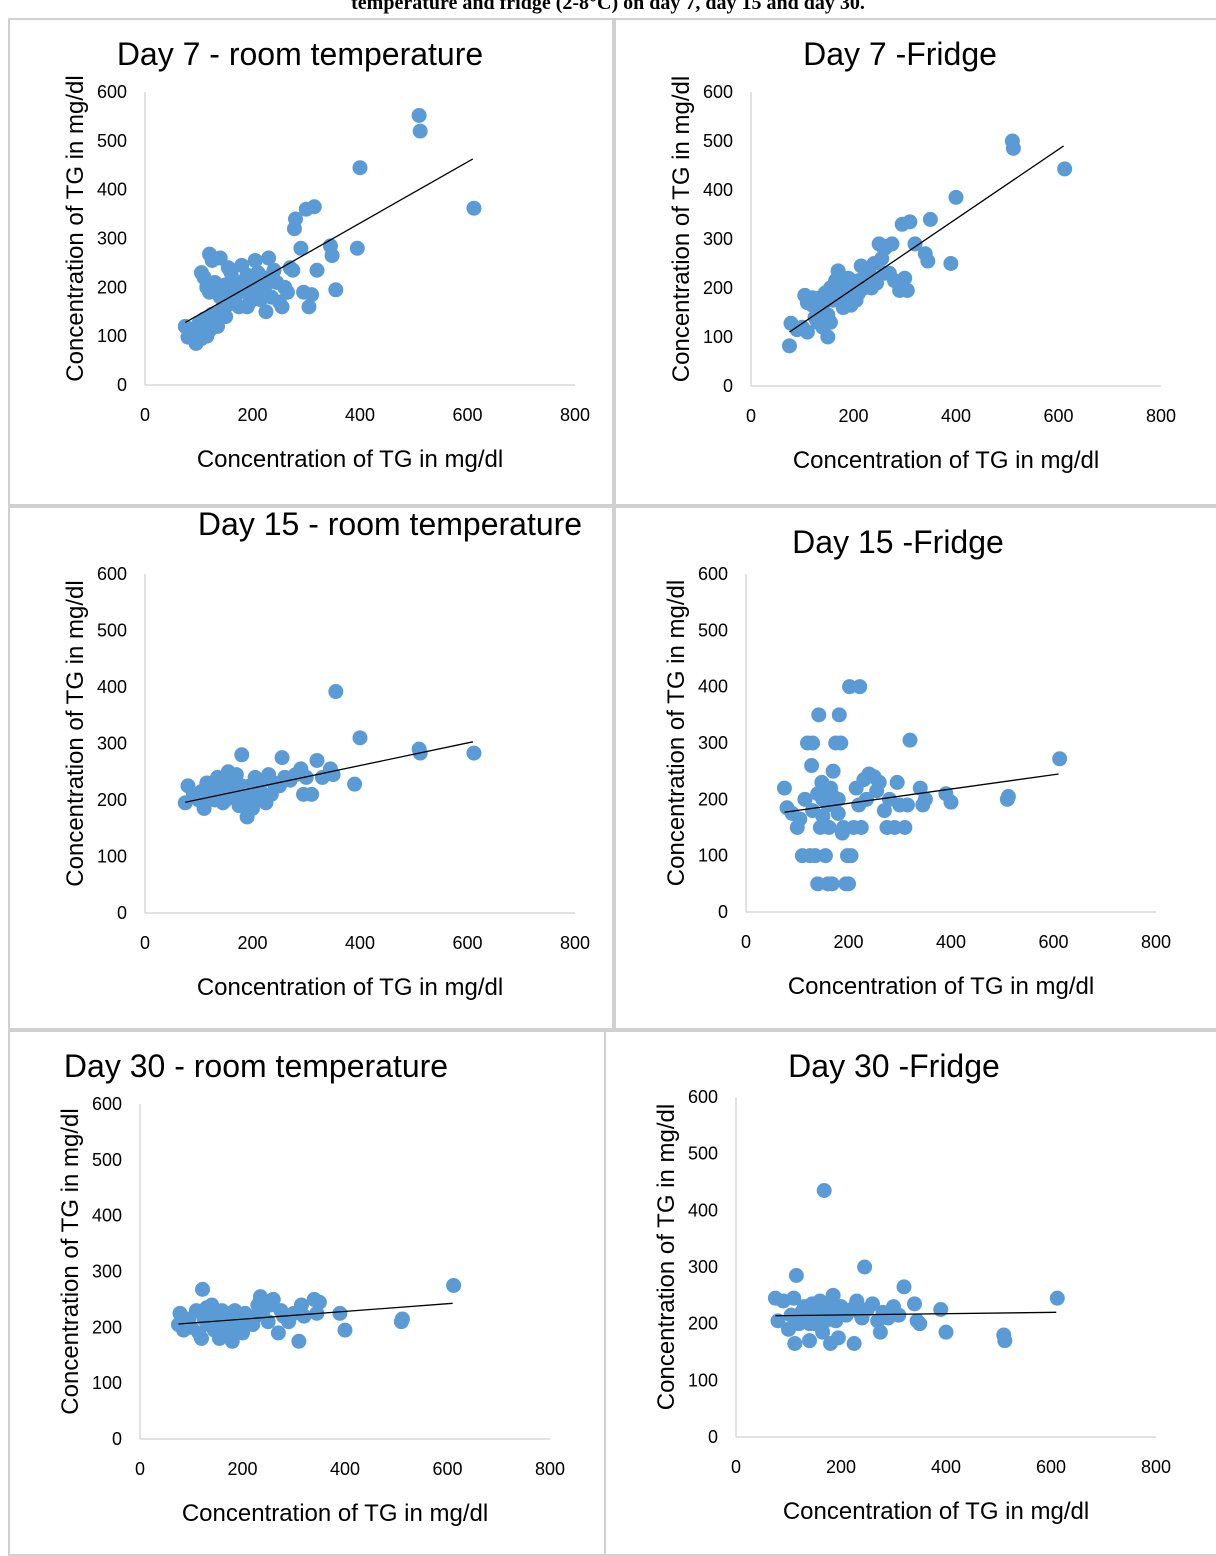 This screenshot has width=1216, height=1556. Describe the element at coordinates (300, 54) in the screenshot. I see `chart-title: Day 7 - room temperature` at that location.